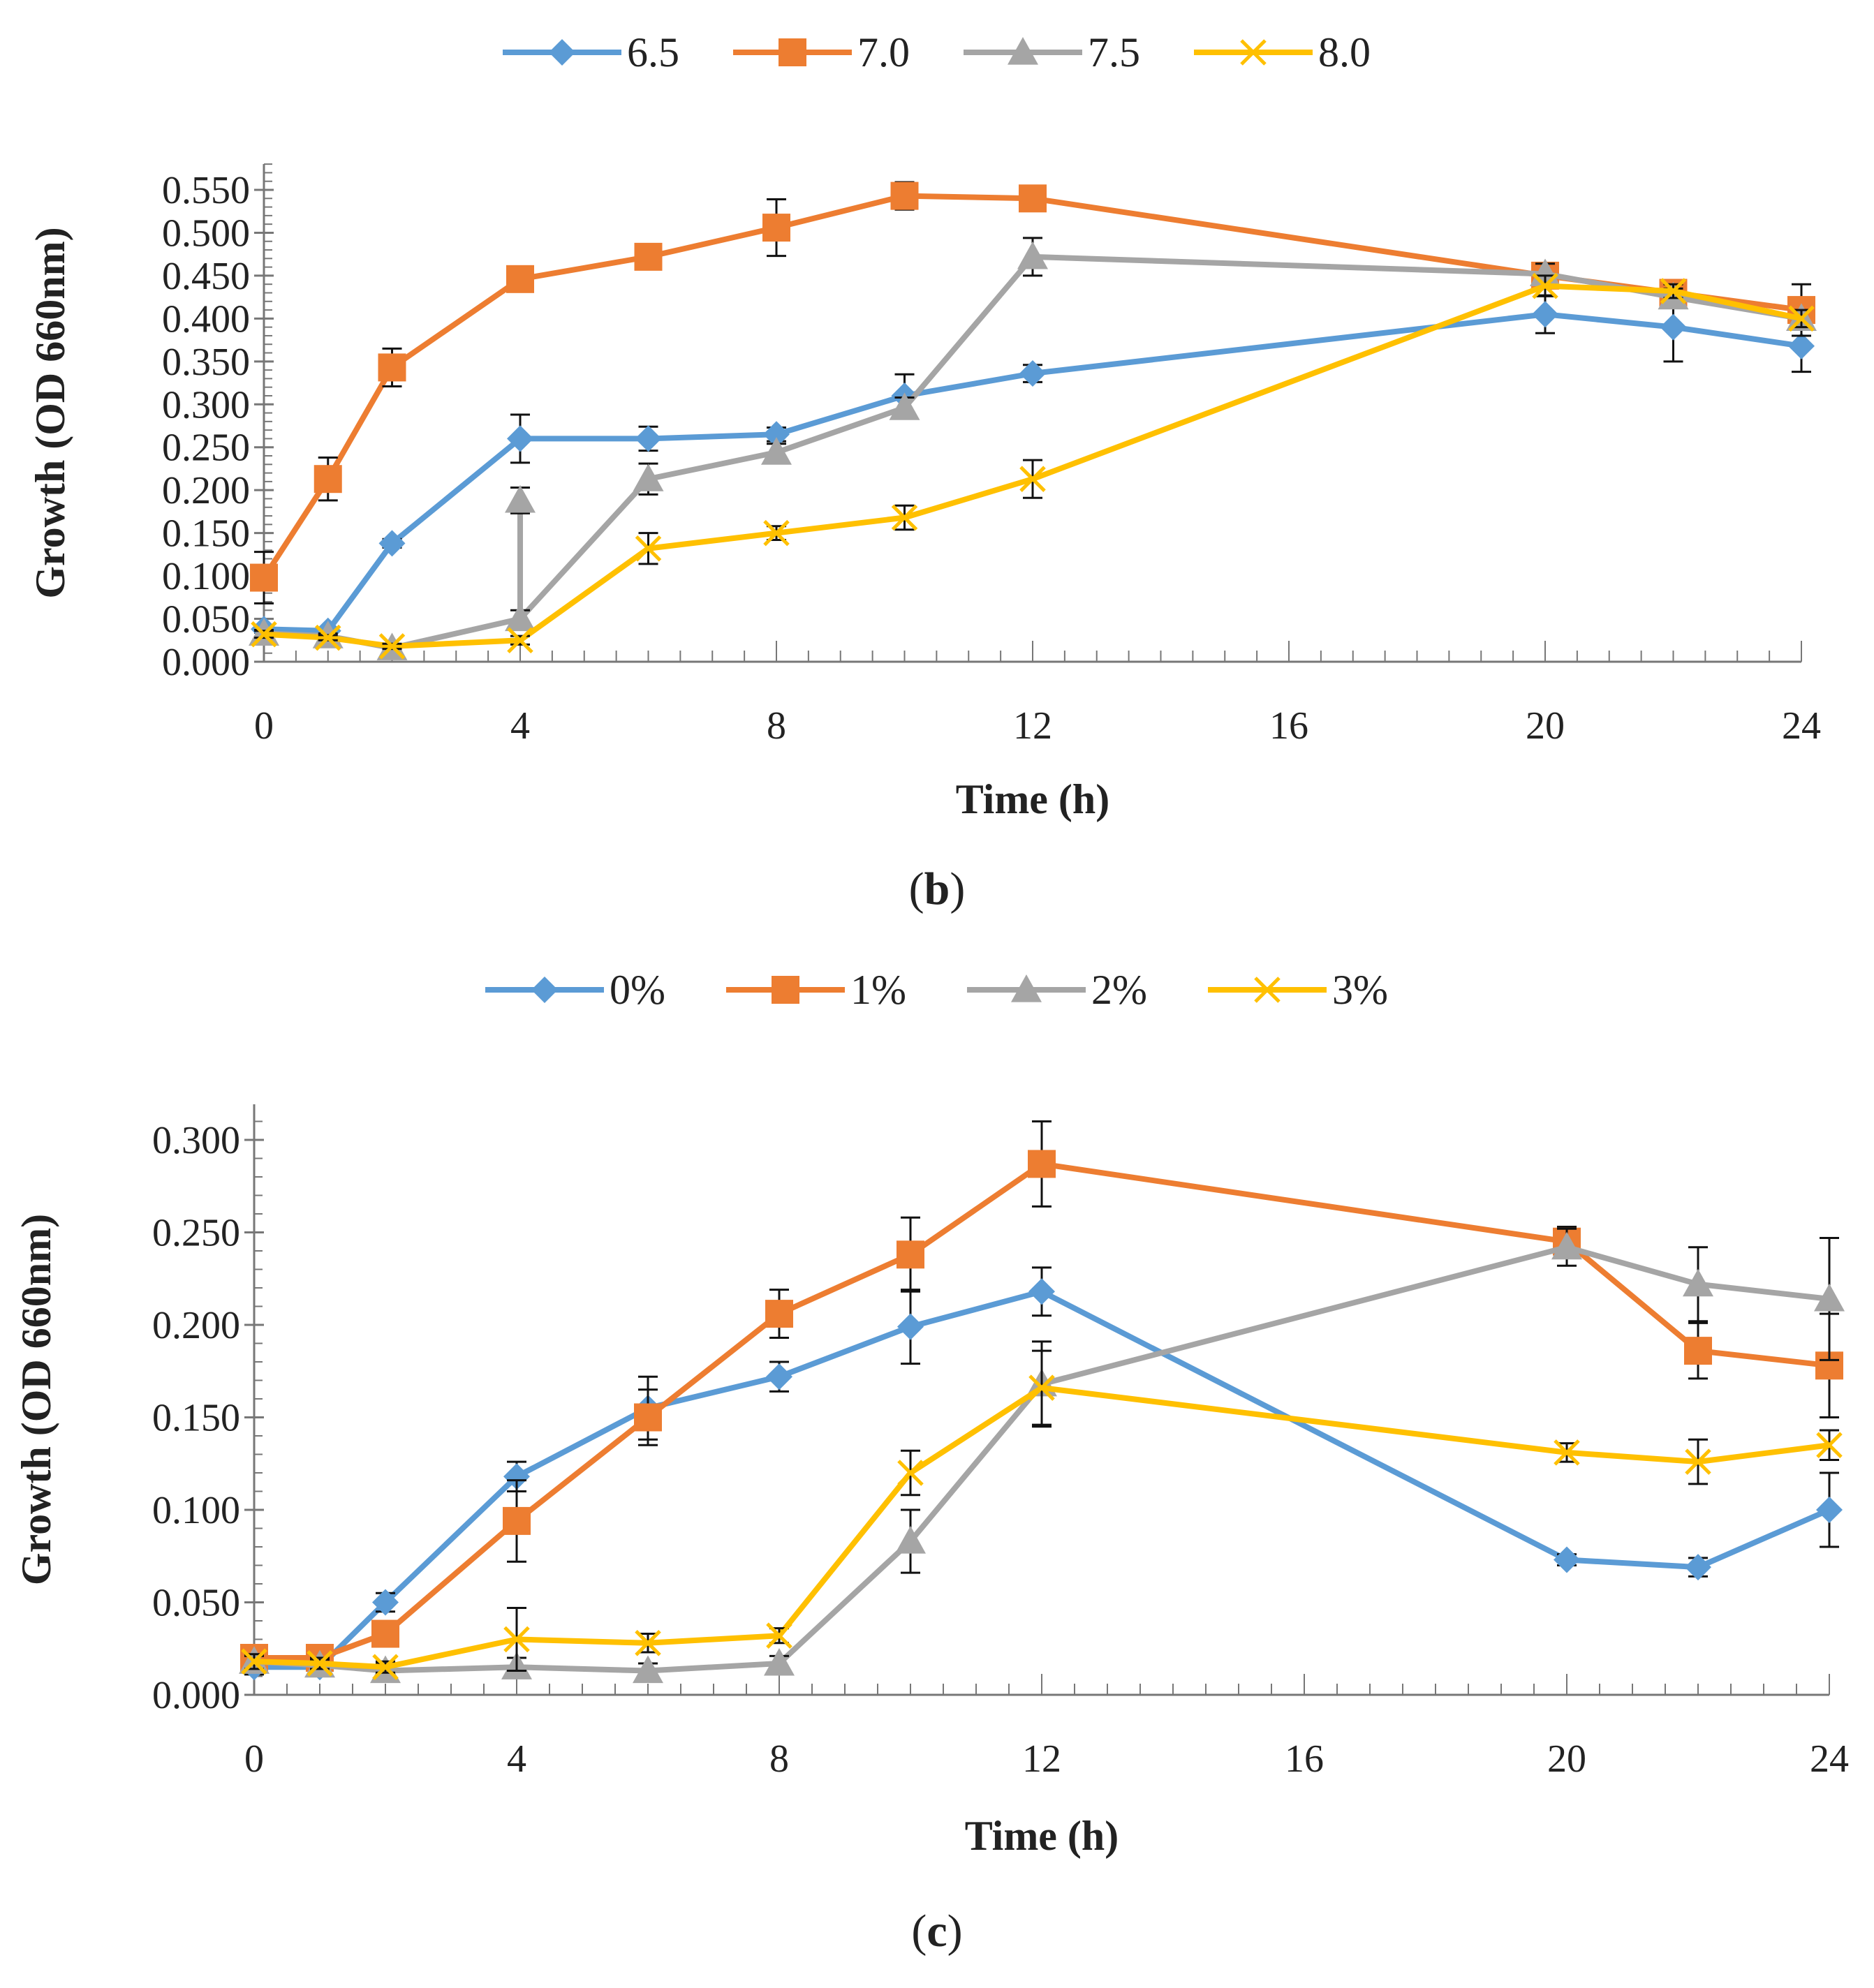  What do you see at coordinates (1360, 990) in the screenshot?
I see `legend-label: 3%` at bounding box center [1360, 990].